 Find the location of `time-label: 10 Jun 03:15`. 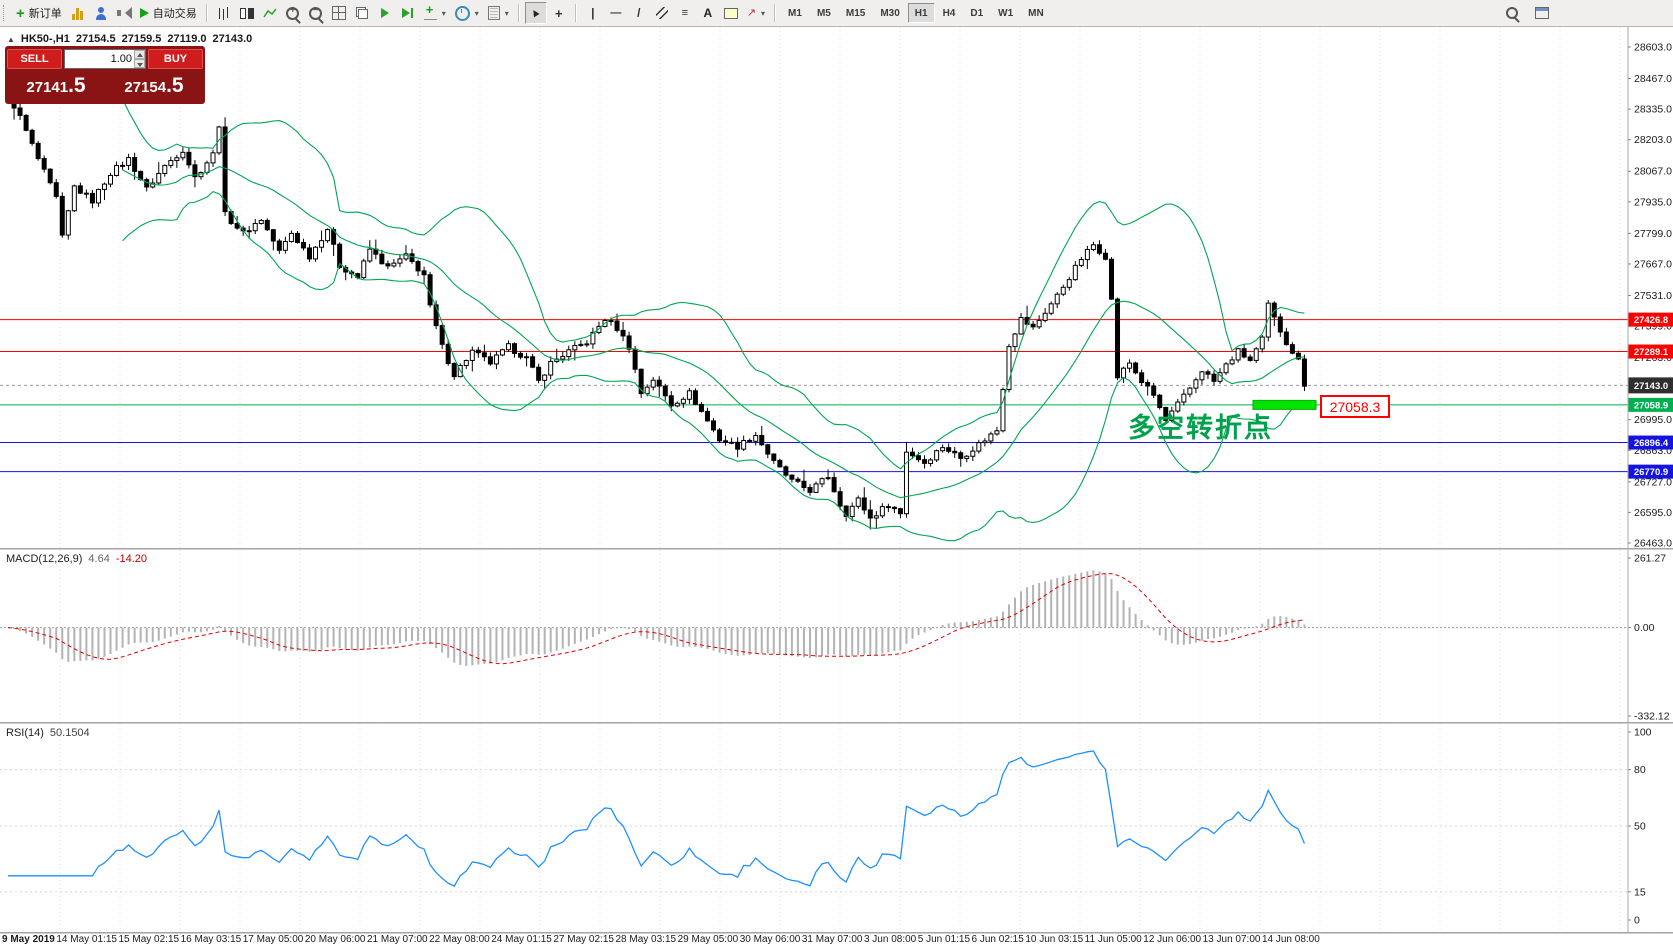

time-label: 10 Jun 03:15 is located at coordinates (1054, 939).